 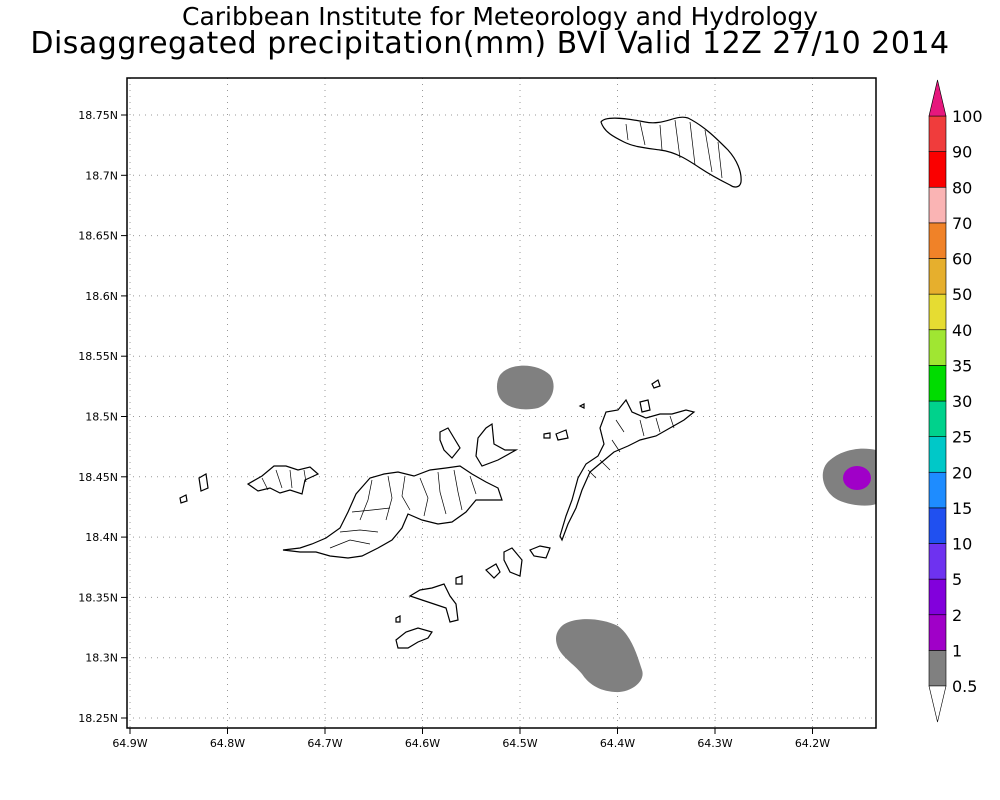 What do you see at coordinates (471, 739) in the screenshot?
I see `lon-tick-labels: 64.9W 64.8W 64.7W 64.6W 64.5W 64.4W 64.3W 64.2W` at bounding box center [471, 739].